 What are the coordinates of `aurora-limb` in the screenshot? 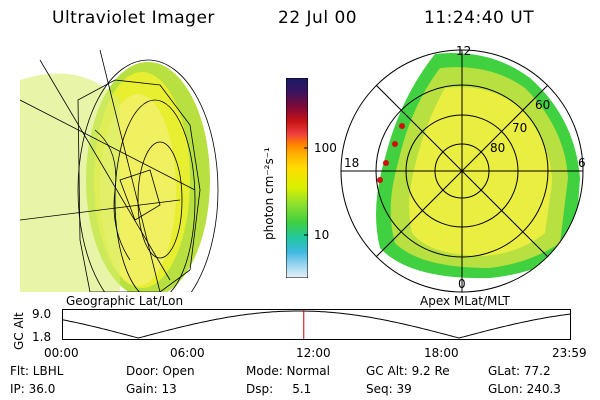 It's located at (70, 182).